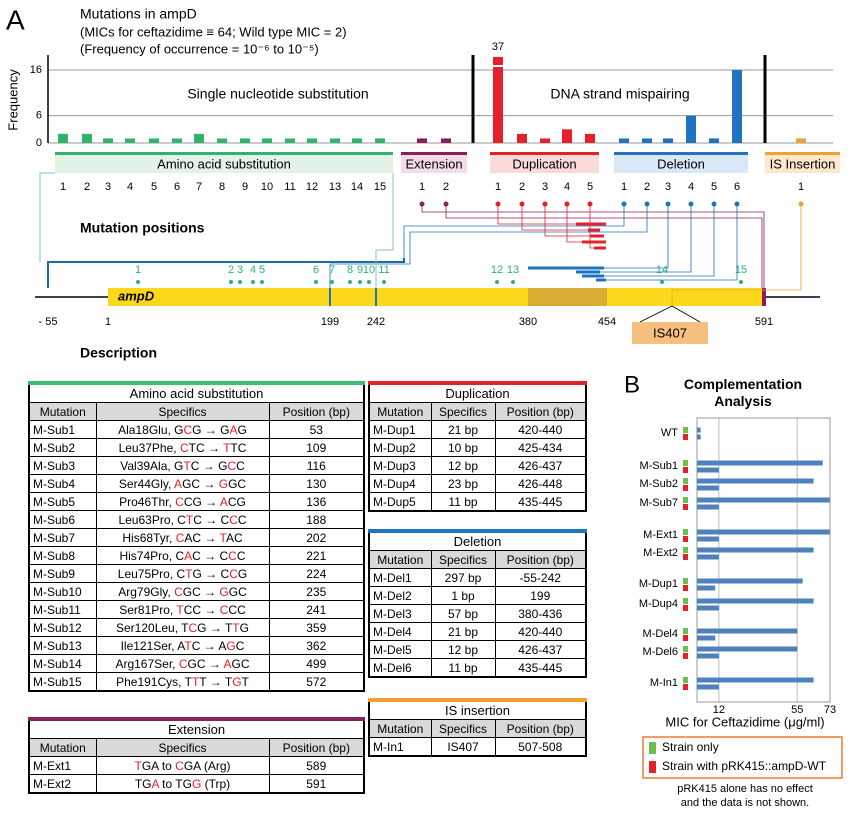  Describe the element at coordinates (691, 187) in the screenshot. I see `category-label: 4` at that location.